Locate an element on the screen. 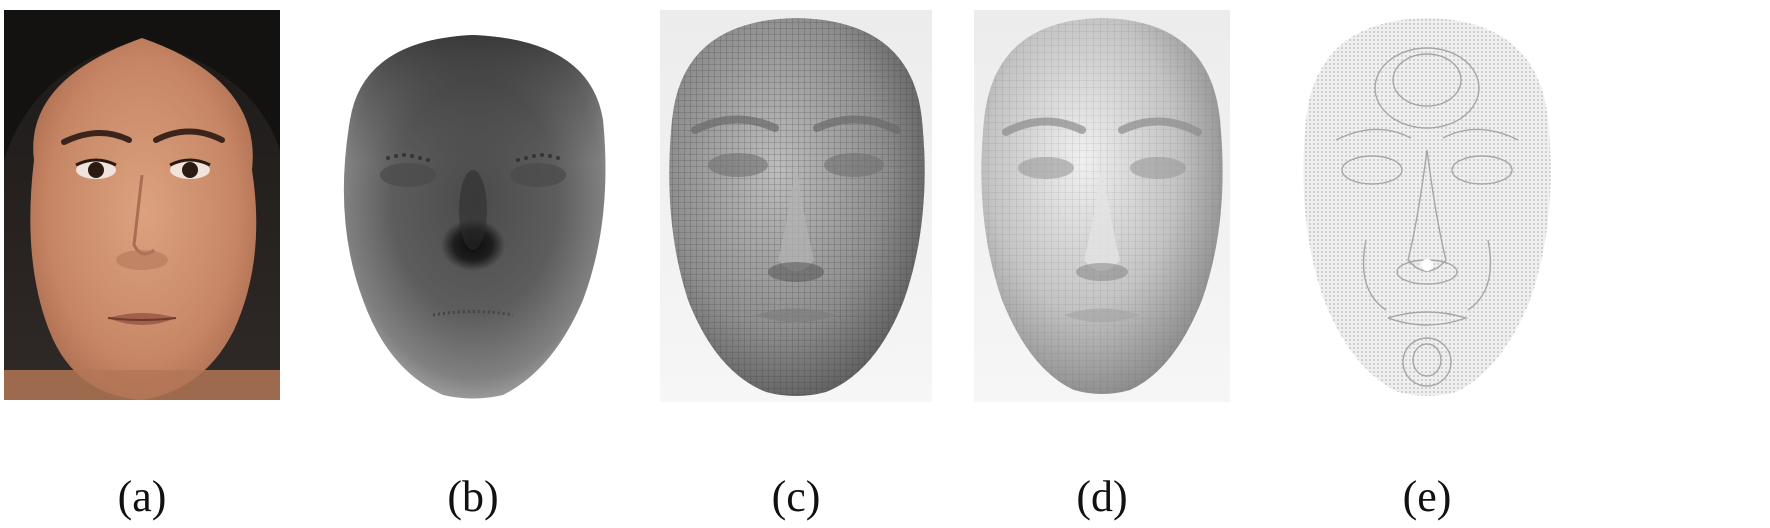  face-contour-render is located at coordinates (1427, 206).